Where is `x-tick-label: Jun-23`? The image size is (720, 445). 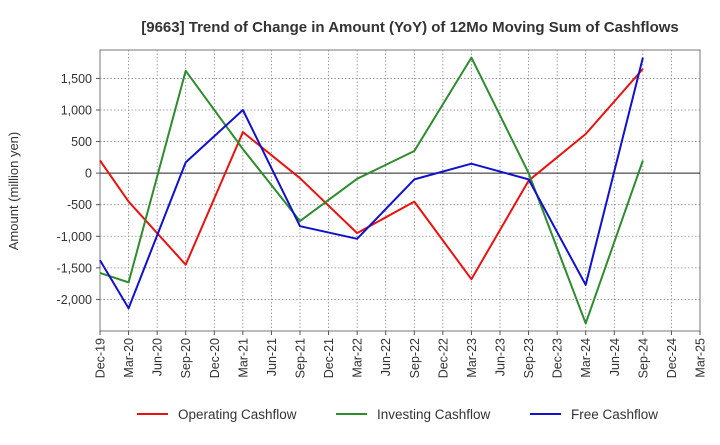
x-tick-label: Jun-23 is located at coordinates (501, 357).